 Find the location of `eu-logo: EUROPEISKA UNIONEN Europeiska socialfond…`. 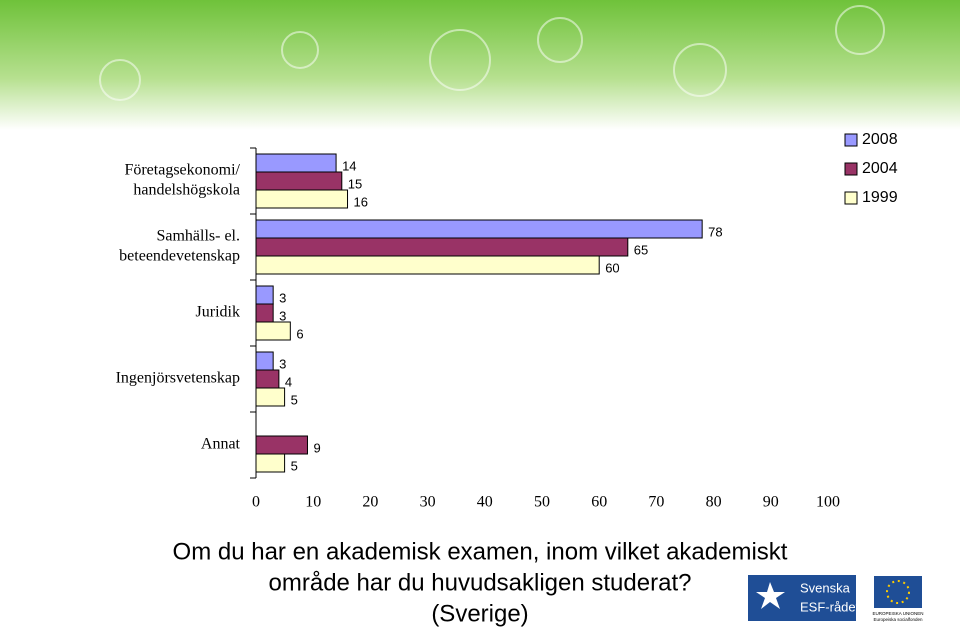

eu-logo: EUROPEISKA UNIONEN Europeiska socialfond… is located at coordinates (898, 599).